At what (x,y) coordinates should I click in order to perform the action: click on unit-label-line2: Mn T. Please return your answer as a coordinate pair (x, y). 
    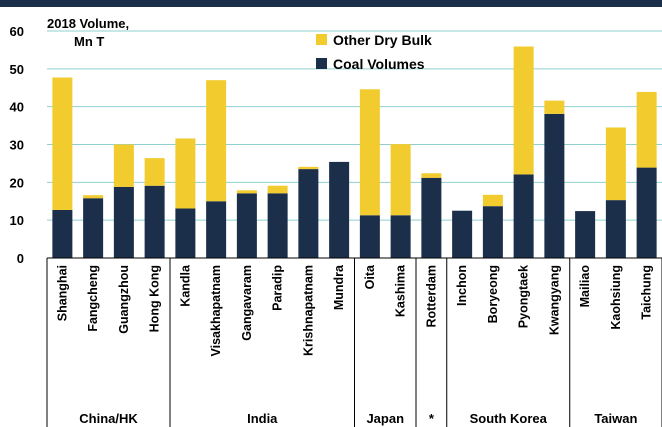
    Looking at the image, I should click on (89, 41).